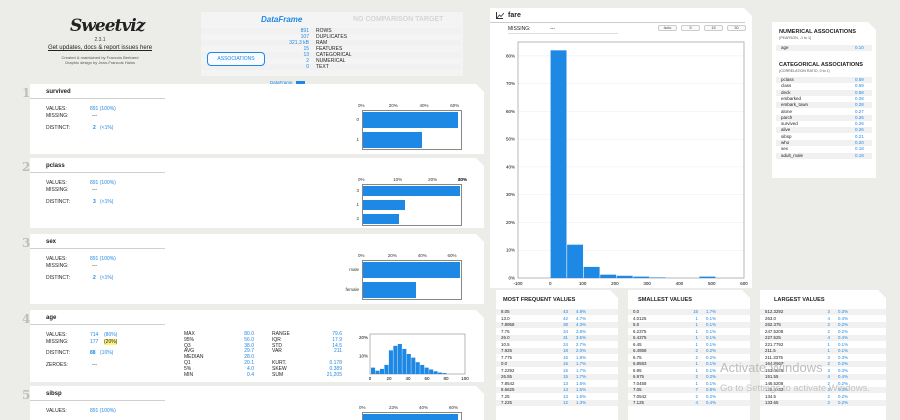 The image size is (900, 420). Describe the element at coordinates (617, 22) in the screenshot. I see `fare-title-underline` at that location.